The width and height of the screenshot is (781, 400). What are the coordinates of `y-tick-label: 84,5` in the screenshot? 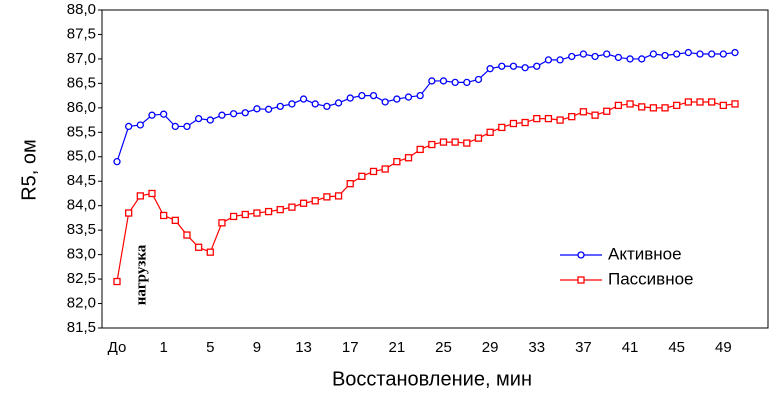 It's located at (81, 180).